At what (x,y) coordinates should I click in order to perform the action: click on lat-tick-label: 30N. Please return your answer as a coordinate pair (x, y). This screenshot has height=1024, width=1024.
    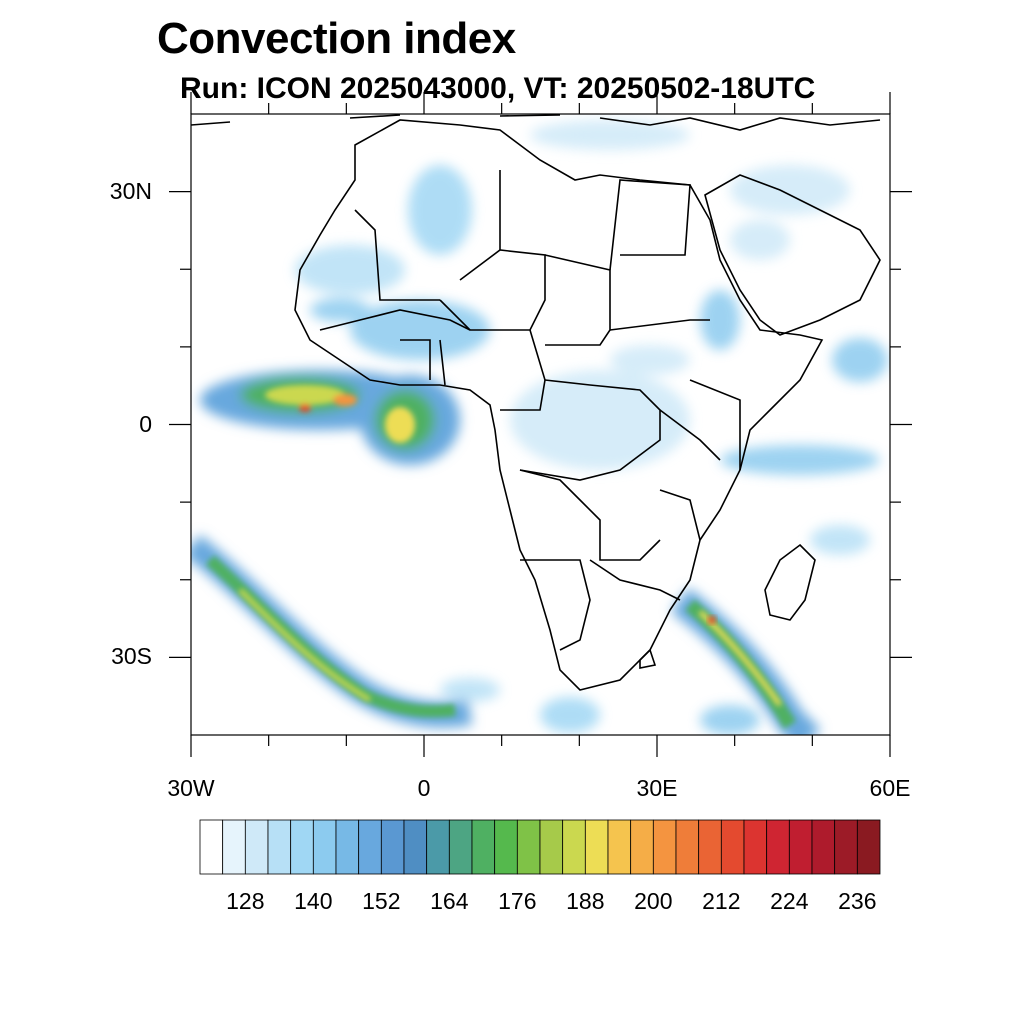
    Looking at the image, I should click on (130, 190).